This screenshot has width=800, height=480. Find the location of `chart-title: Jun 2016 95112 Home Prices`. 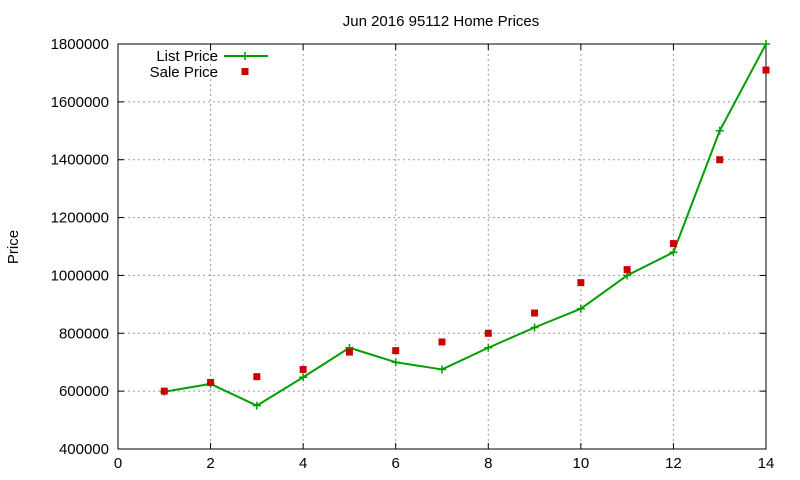

chart-title: Jun 2016 95112 Home Prices is located at coordinates (441, 21).